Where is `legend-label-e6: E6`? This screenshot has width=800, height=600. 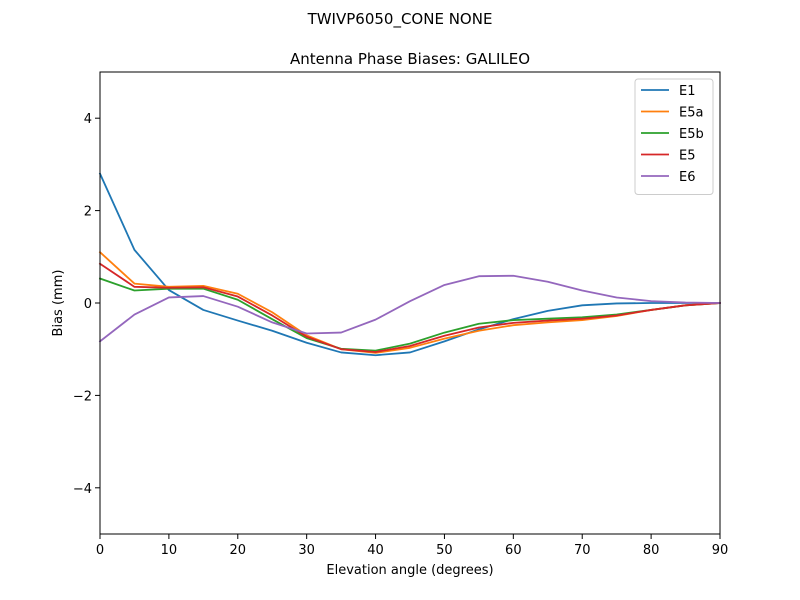 legend-label-e6: E6 is located at coordinates (687, 177).